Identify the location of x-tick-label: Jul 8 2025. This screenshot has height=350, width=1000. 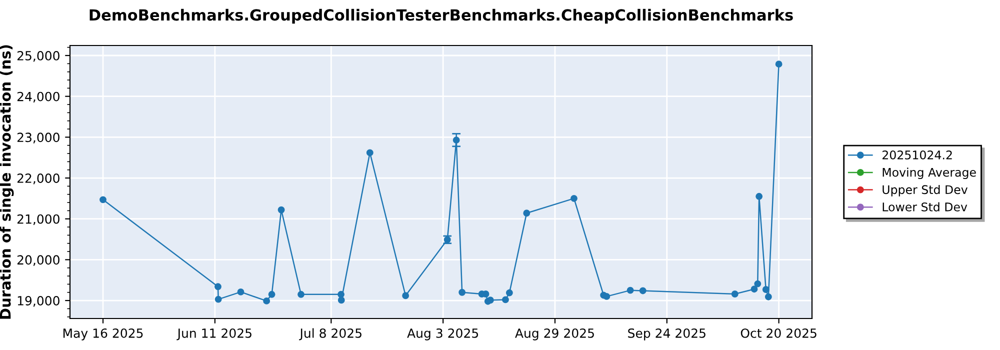
(330, 334).